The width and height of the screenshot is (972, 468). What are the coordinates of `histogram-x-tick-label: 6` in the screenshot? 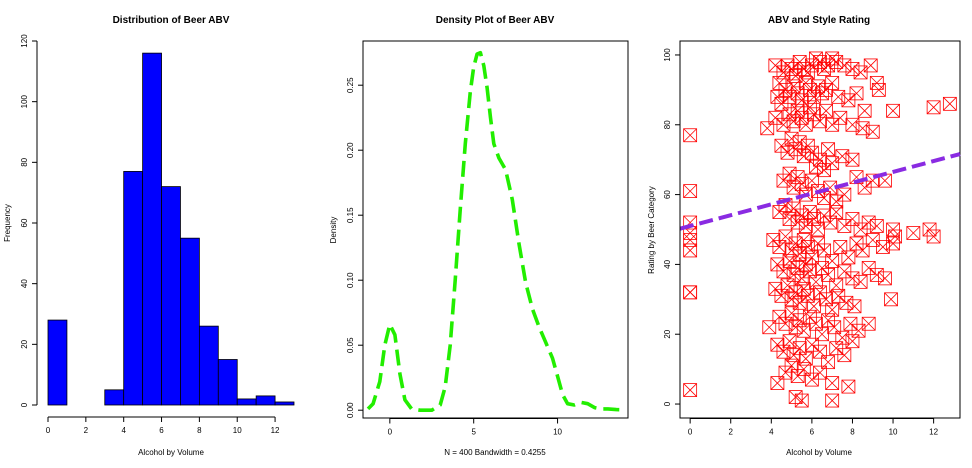 It's located at (161, 430).